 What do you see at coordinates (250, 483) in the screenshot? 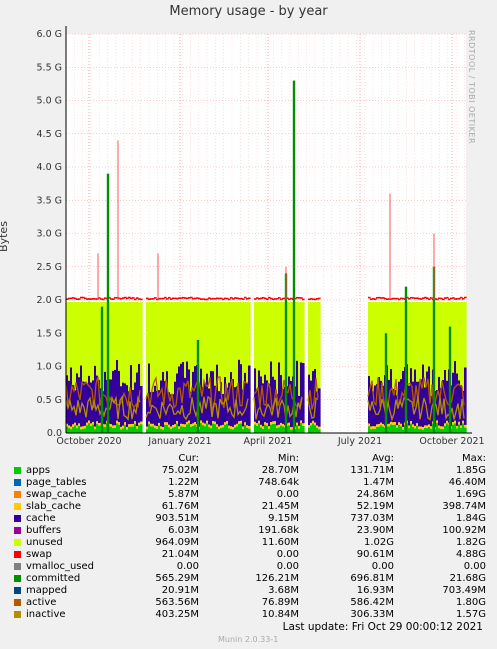
I see `legend-row-page-tables: page_tables 1.22M 748.64k 1.47M 46.40M` at bounding box center [250, 483].